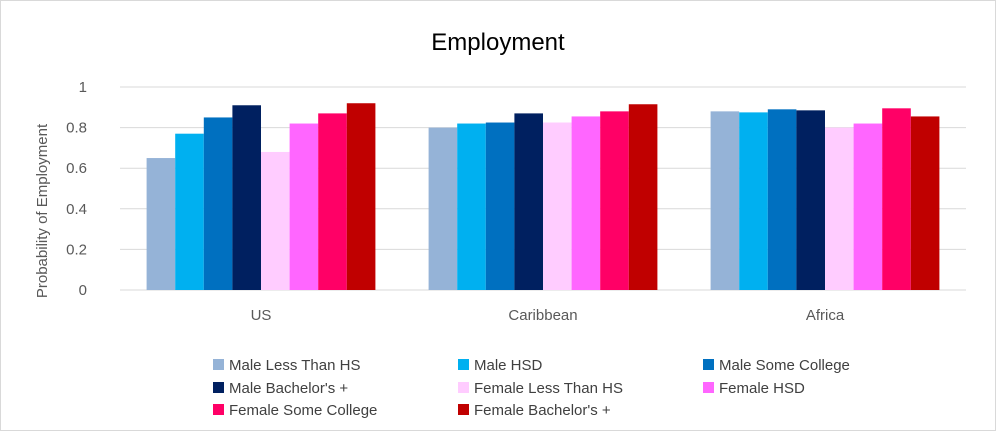  Describe the element at coordinates (83, 87) in the screenshot. I see `y-tick-label: 1` at that location.